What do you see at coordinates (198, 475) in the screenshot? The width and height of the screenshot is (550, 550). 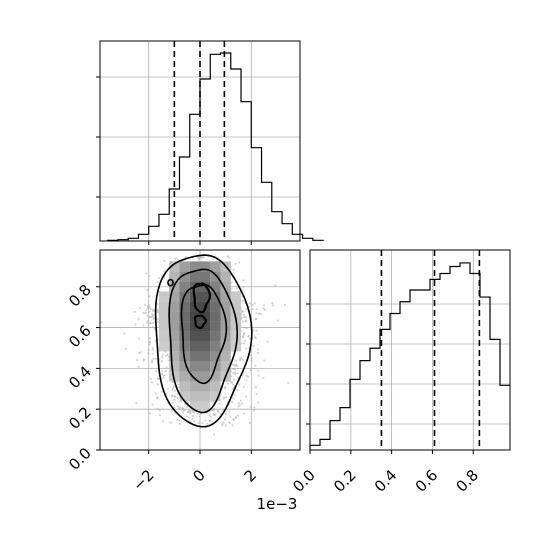 I see `x-tick-label: 0` at bounding box center [198, 475].